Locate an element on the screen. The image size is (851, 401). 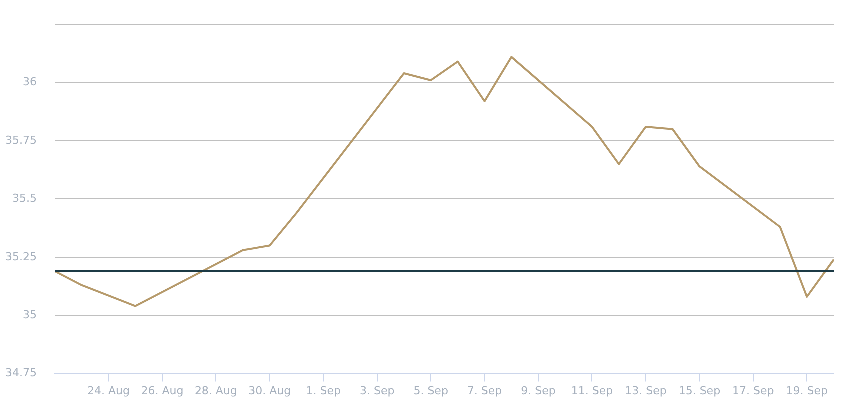
y-tick-label: 34.75 is located at coordinates (21, 373).